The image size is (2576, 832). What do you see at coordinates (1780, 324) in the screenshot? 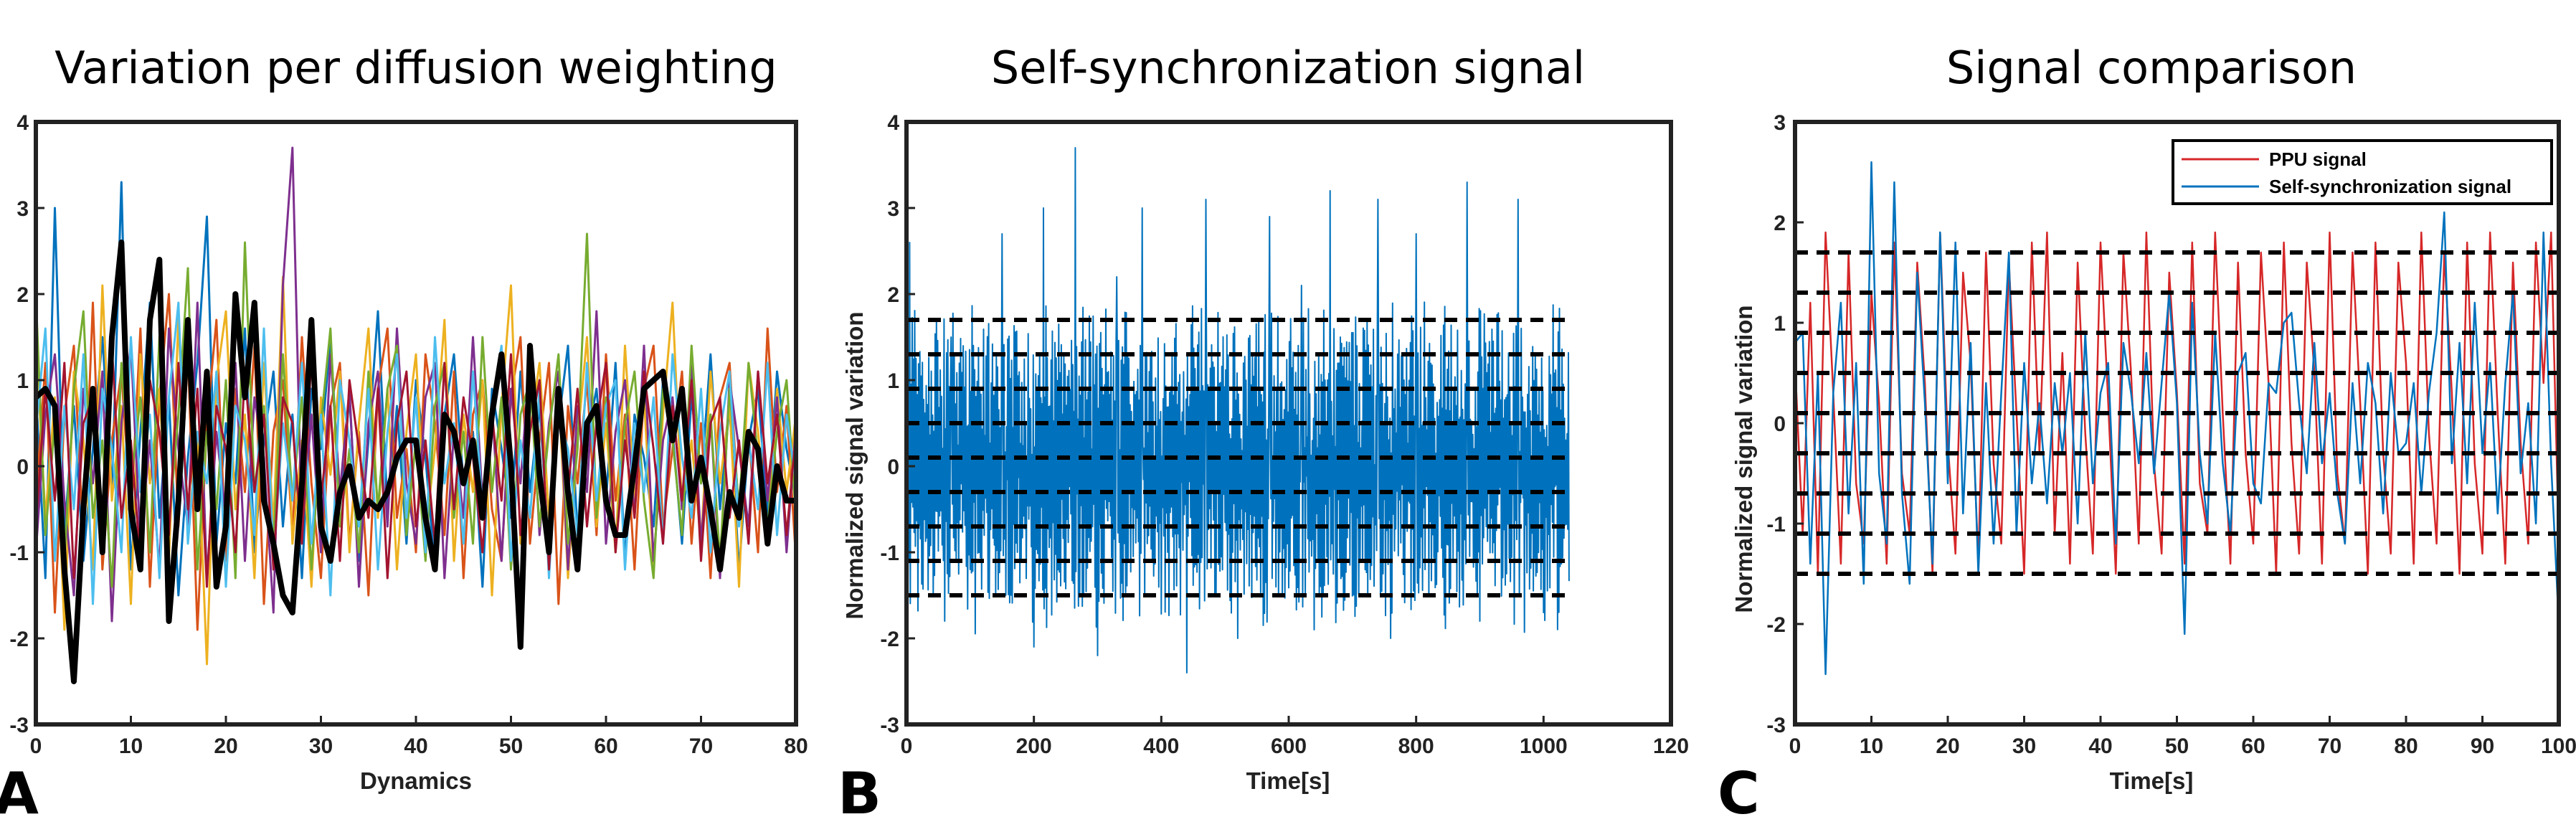
I see `panel-c-ytick-label: 1` at bounding box center [1780, 324].